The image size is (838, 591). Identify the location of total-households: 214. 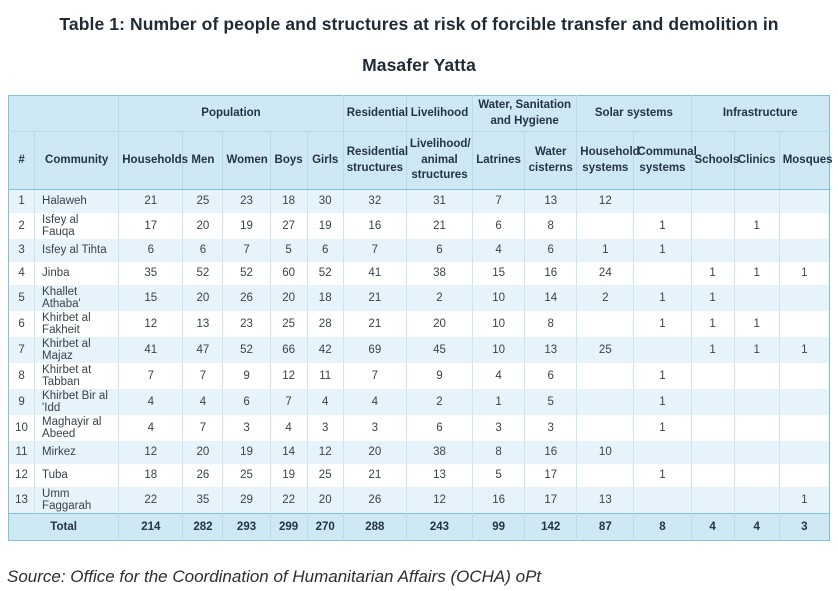
(150, 526).